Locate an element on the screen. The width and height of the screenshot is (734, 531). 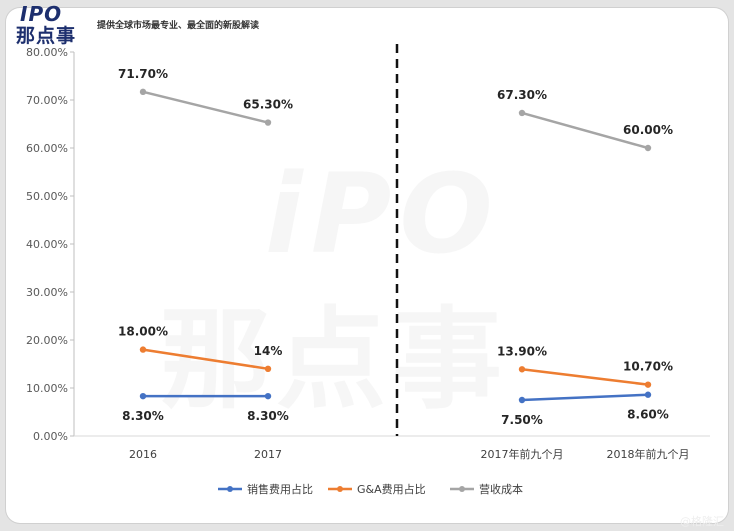
y-tick-label: 80.00% is located at coordinates (47, 52).